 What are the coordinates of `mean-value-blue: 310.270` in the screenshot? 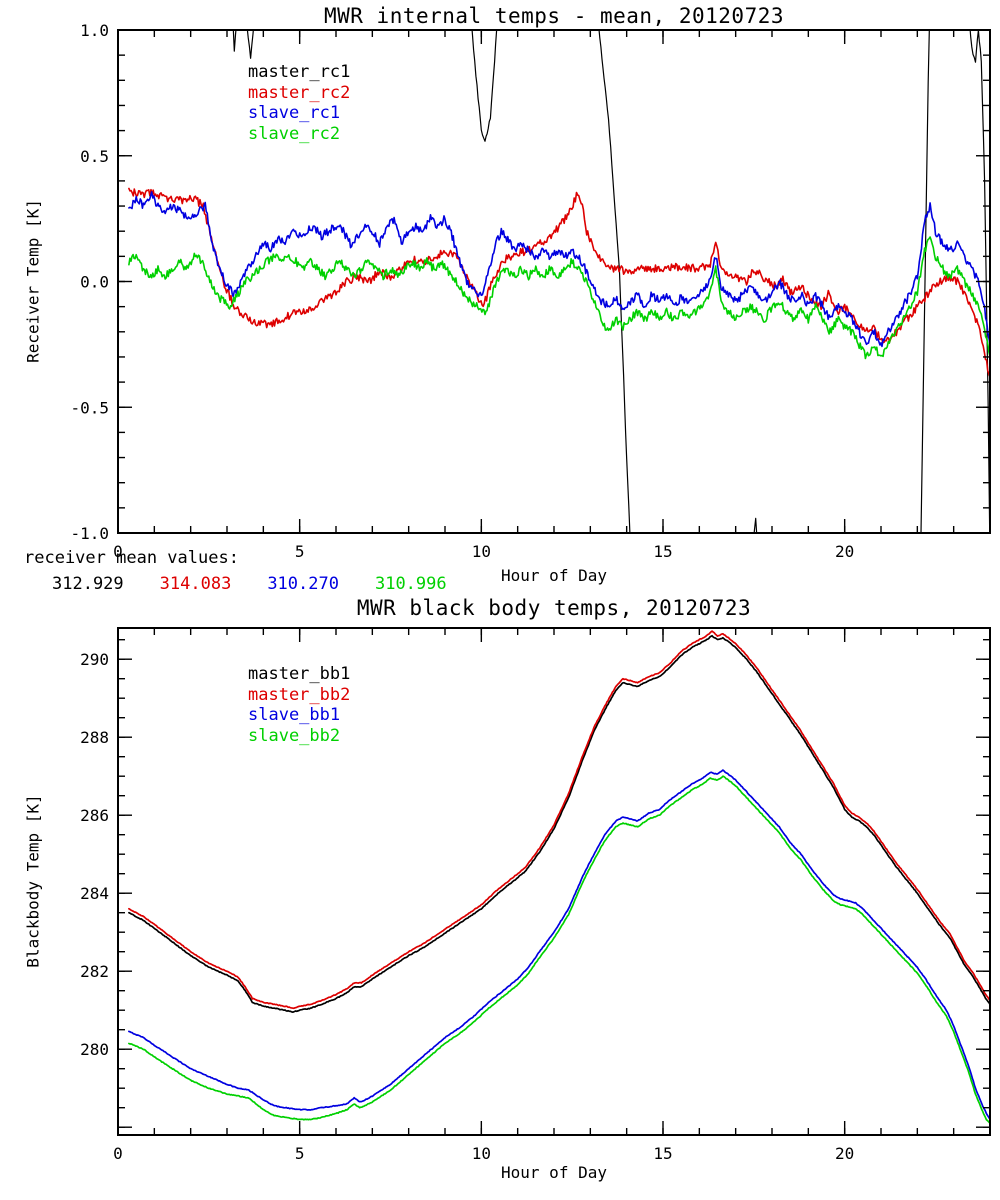 It's located at (303, 584).